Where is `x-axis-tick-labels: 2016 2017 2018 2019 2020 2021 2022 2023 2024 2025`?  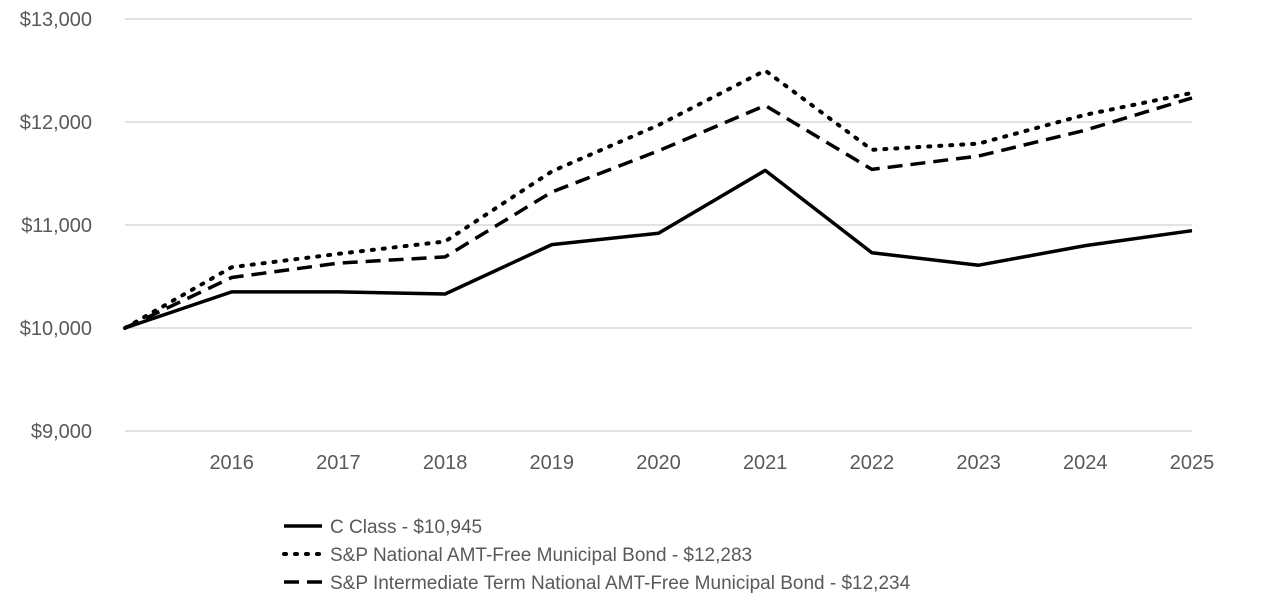 x-axis-tick-labels: 2016 2017 2018 2019 2020 2021 2022 2023 2024 2025 is located at coordinates (711, 463).